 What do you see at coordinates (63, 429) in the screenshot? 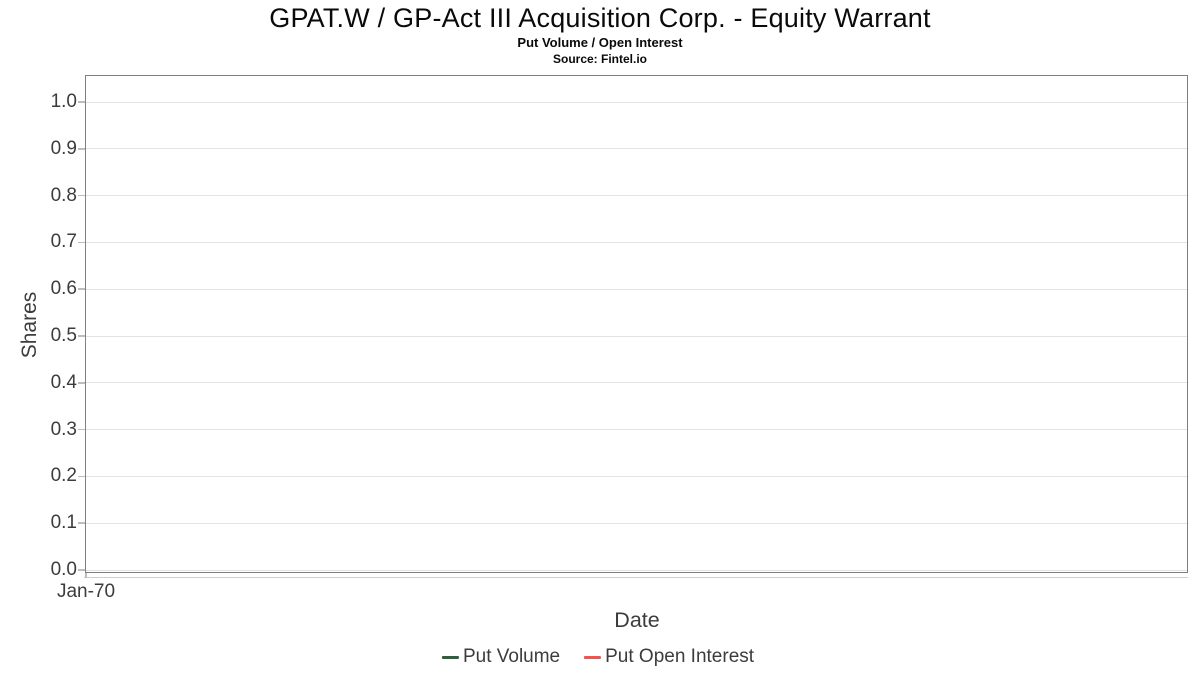
I see `y-tick-label: 0.3` at bounding box center [63, 429].